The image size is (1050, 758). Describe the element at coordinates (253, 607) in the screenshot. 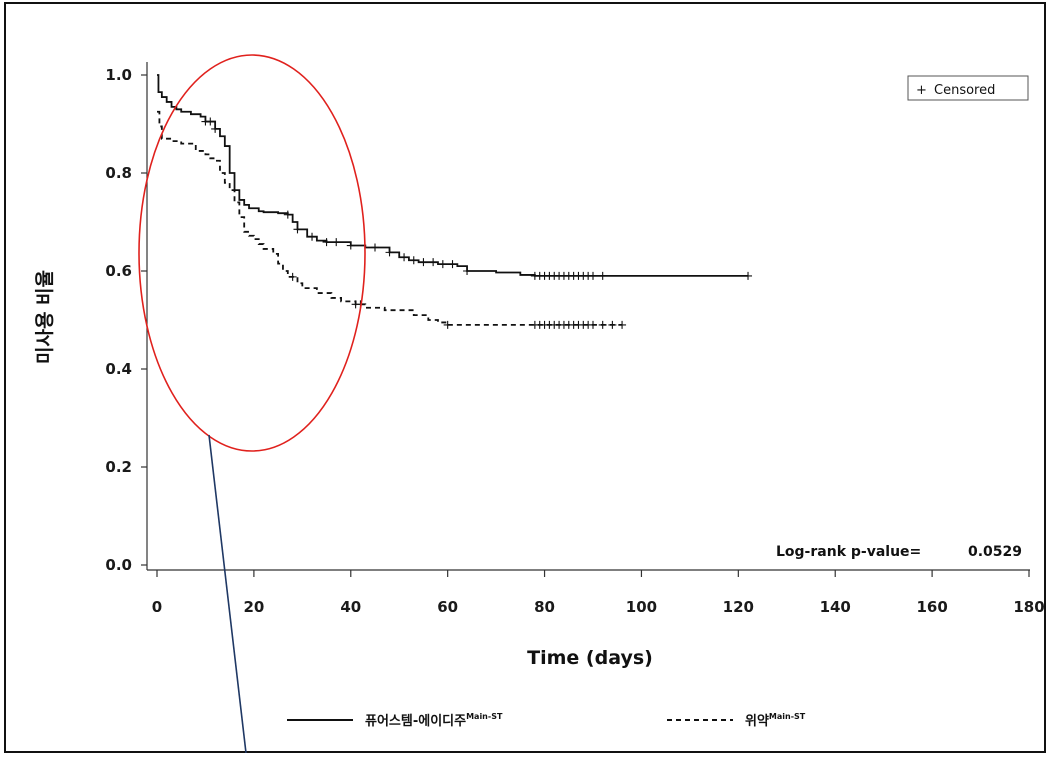

I see `x-tick-label-1: 20` at that location.